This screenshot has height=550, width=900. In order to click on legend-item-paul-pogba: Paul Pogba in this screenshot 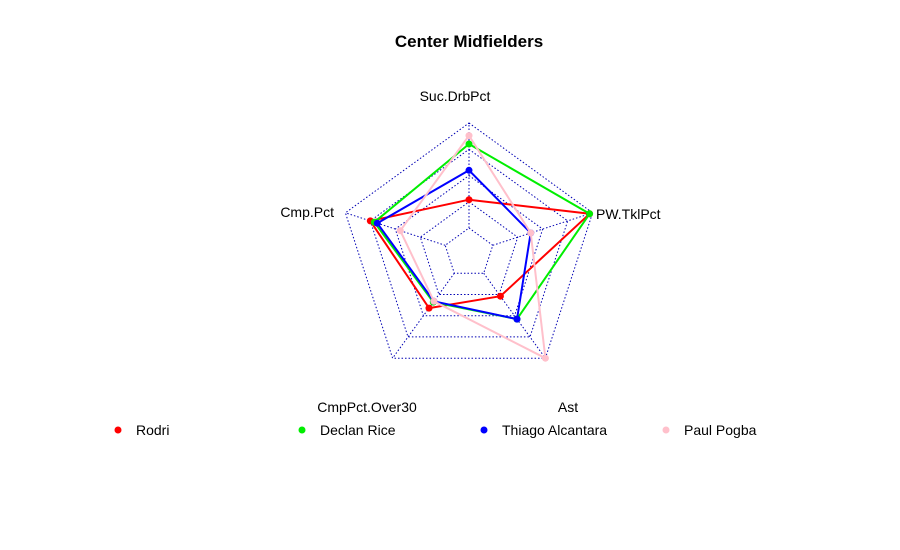, I will do `click(709, 430)`.